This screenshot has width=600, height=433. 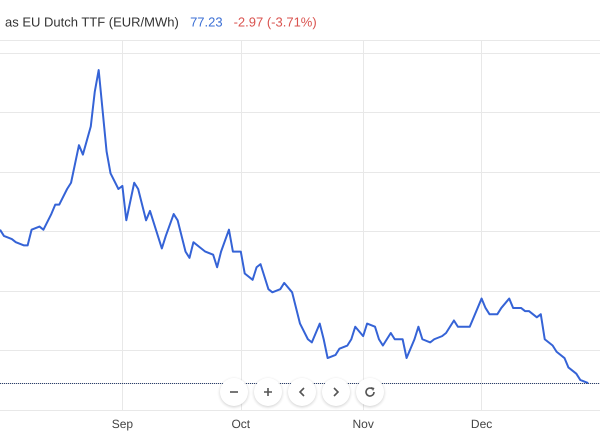 What do you see at coordinates (92, 22) in the screenshot?
I see `chart-title: as EU Dutch TTF (EUR/MWh)` at bounding box center [92, 22].